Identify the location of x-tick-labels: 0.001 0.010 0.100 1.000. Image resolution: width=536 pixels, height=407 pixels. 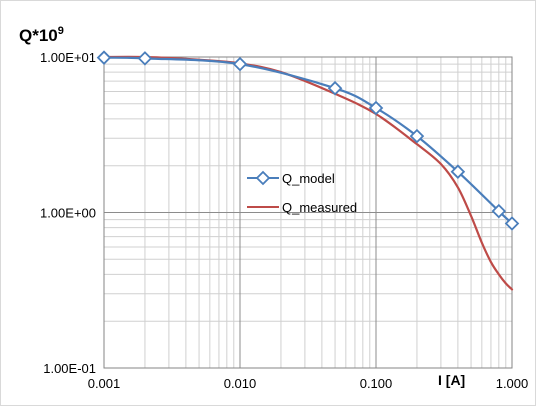
(308, 383).